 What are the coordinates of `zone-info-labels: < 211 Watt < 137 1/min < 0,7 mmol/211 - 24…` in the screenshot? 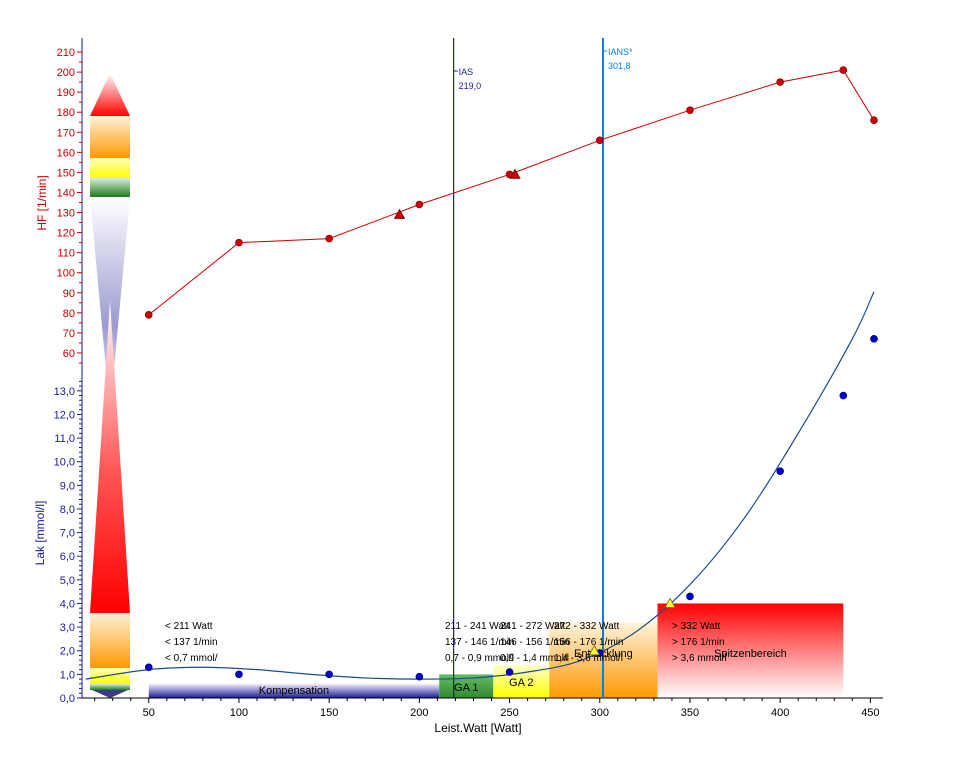 It's located at (446, 642).